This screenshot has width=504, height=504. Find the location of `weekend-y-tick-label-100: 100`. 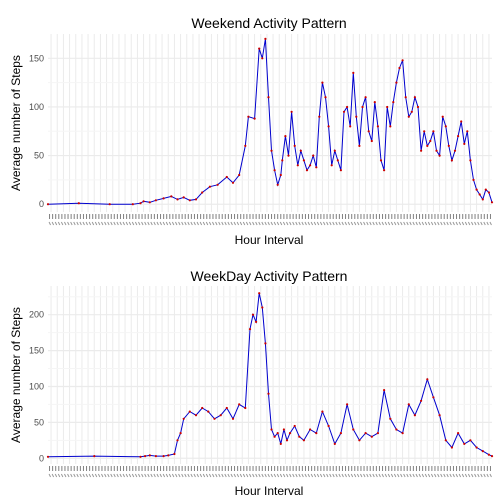

weekend-y-tick-label-100: 100 is located at coordinates (36, 107).